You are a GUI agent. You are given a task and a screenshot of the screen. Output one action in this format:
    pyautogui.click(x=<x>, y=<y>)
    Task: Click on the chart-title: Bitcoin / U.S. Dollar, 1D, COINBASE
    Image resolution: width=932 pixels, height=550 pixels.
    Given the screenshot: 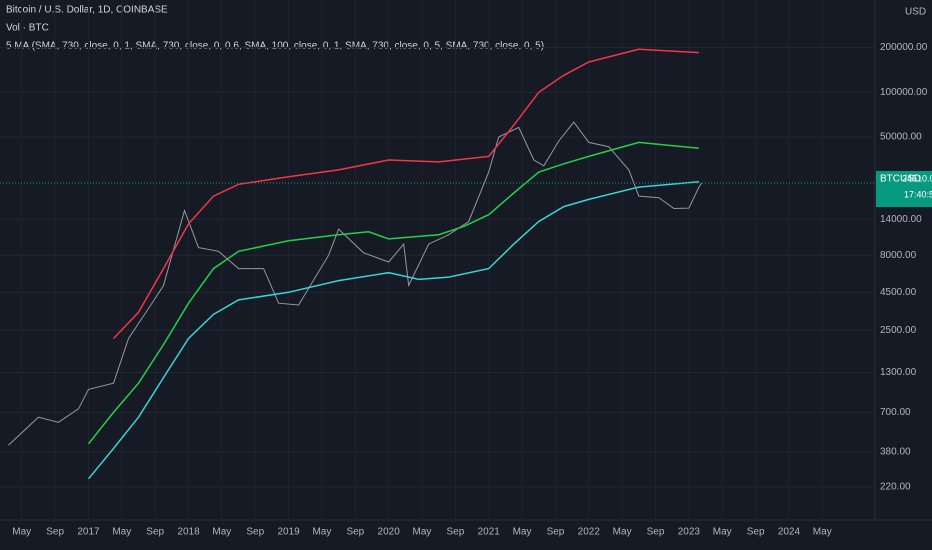 What is the action you would take?
    pyautogui.click(x=87, y=10)
    